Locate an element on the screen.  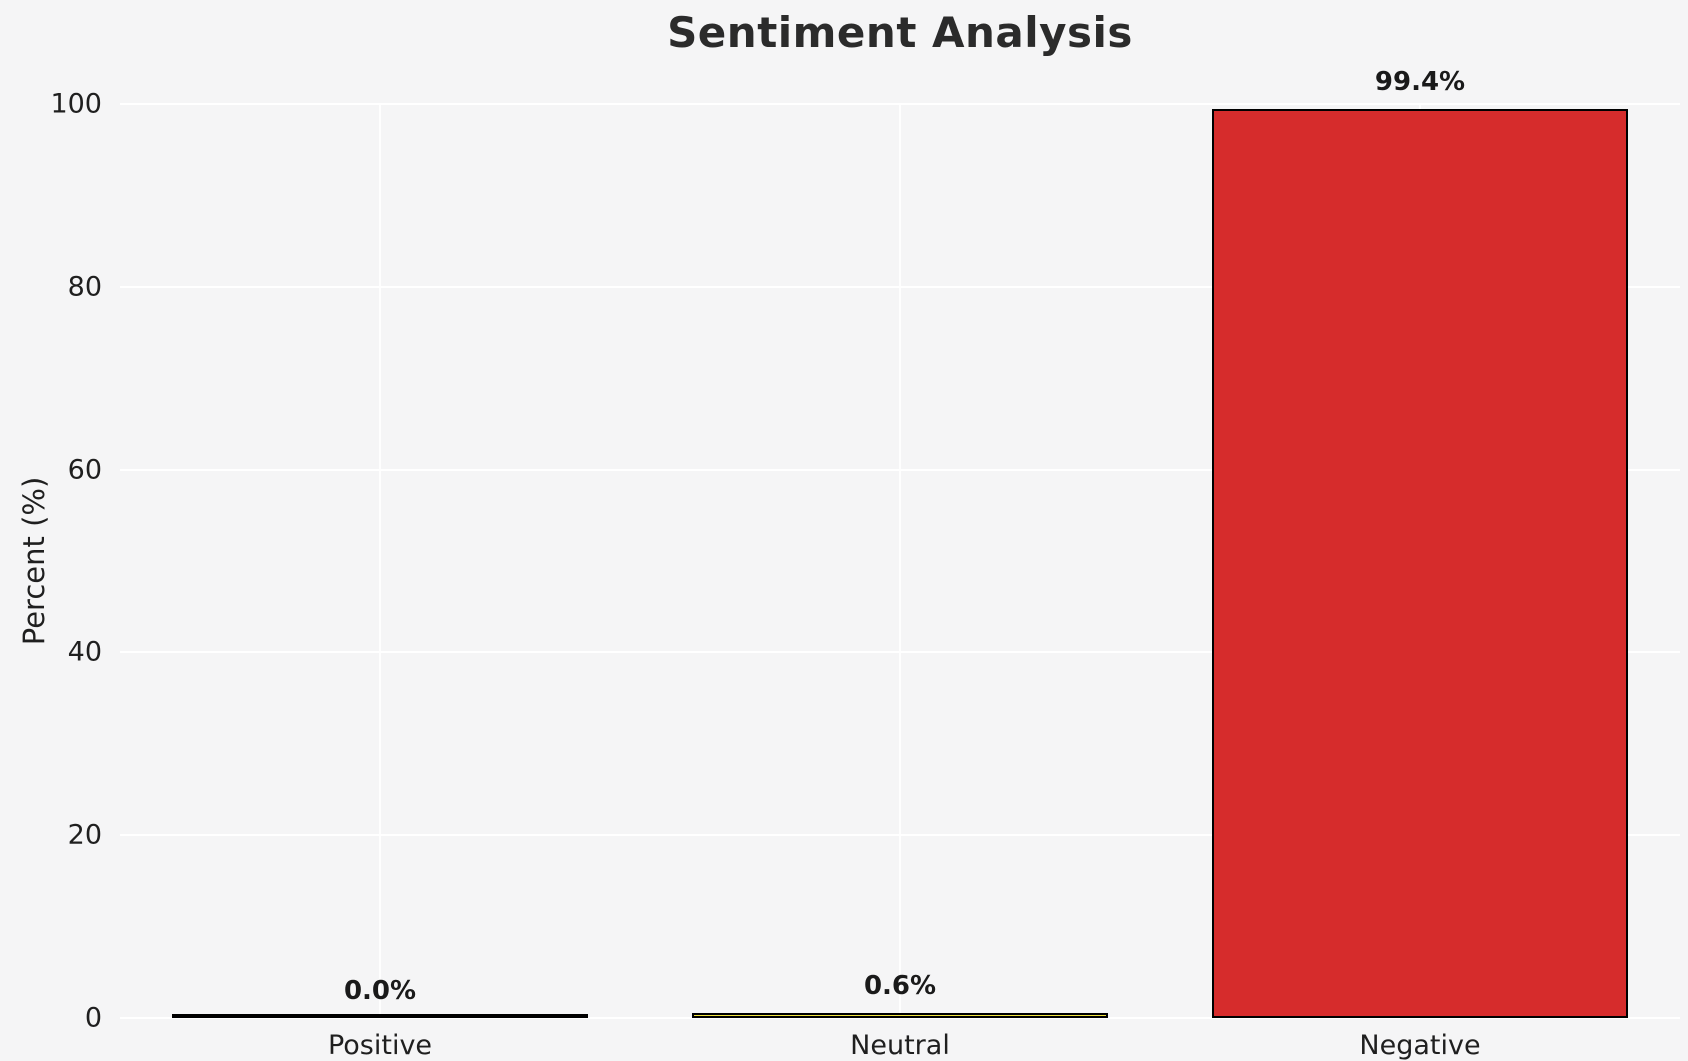
y-tick-label: 100 is located at coordinates (76, 104).